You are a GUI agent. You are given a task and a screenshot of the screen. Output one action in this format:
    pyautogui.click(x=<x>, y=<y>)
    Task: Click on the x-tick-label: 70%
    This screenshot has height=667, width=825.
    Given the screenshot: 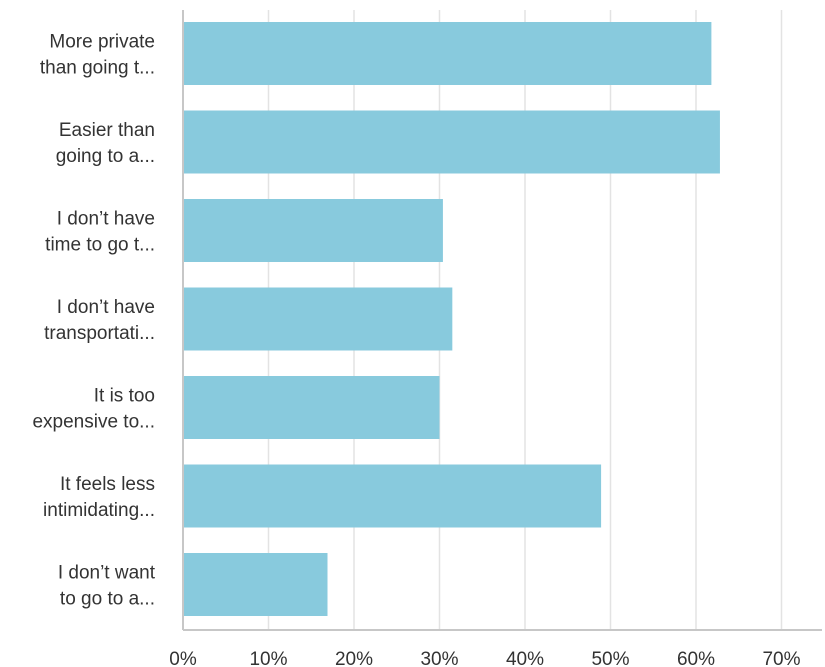 What is the action you would take?
    pyautogui.click(x=781, y=658)
    